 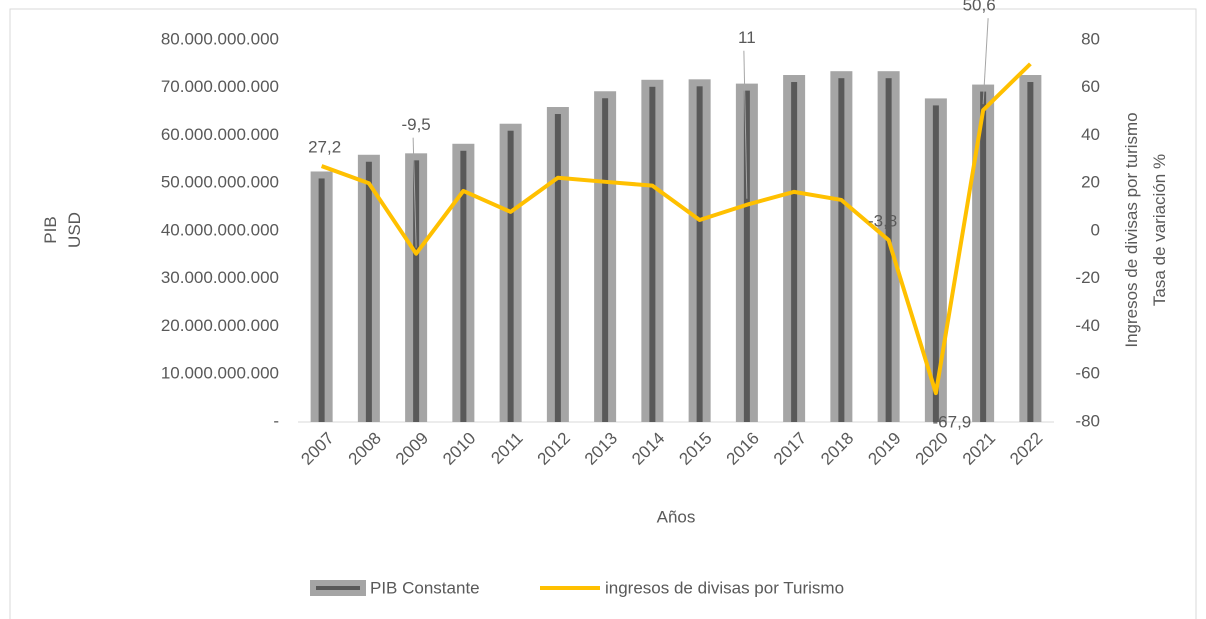 I want to click on y-axis-title-line: PIB, so click(x=50, y=229).